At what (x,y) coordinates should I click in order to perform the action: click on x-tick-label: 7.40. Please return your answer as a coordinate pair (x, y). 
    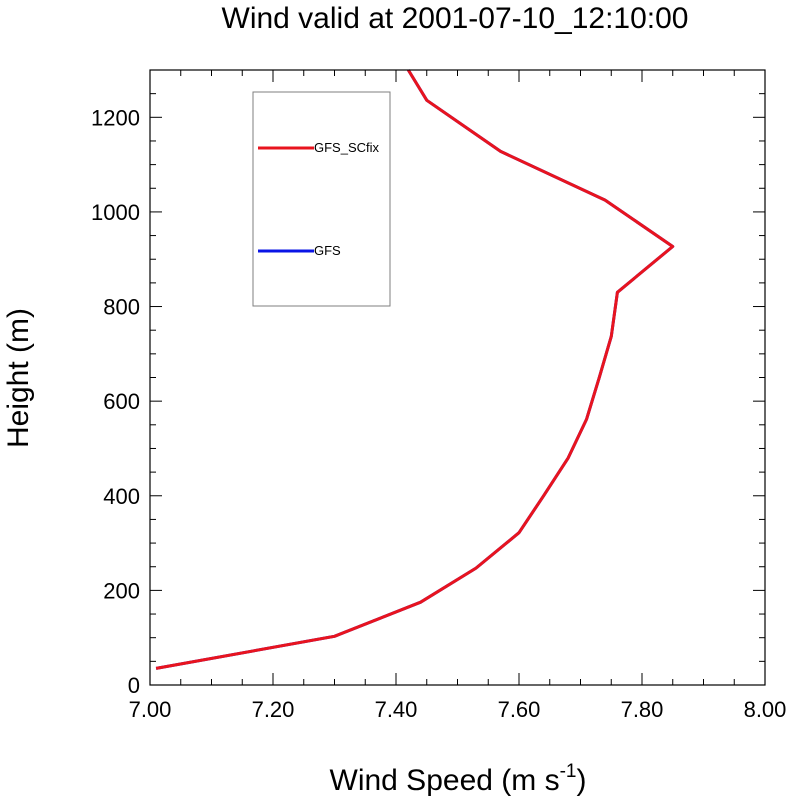
    Looking at the image, I should click on (396, 709).